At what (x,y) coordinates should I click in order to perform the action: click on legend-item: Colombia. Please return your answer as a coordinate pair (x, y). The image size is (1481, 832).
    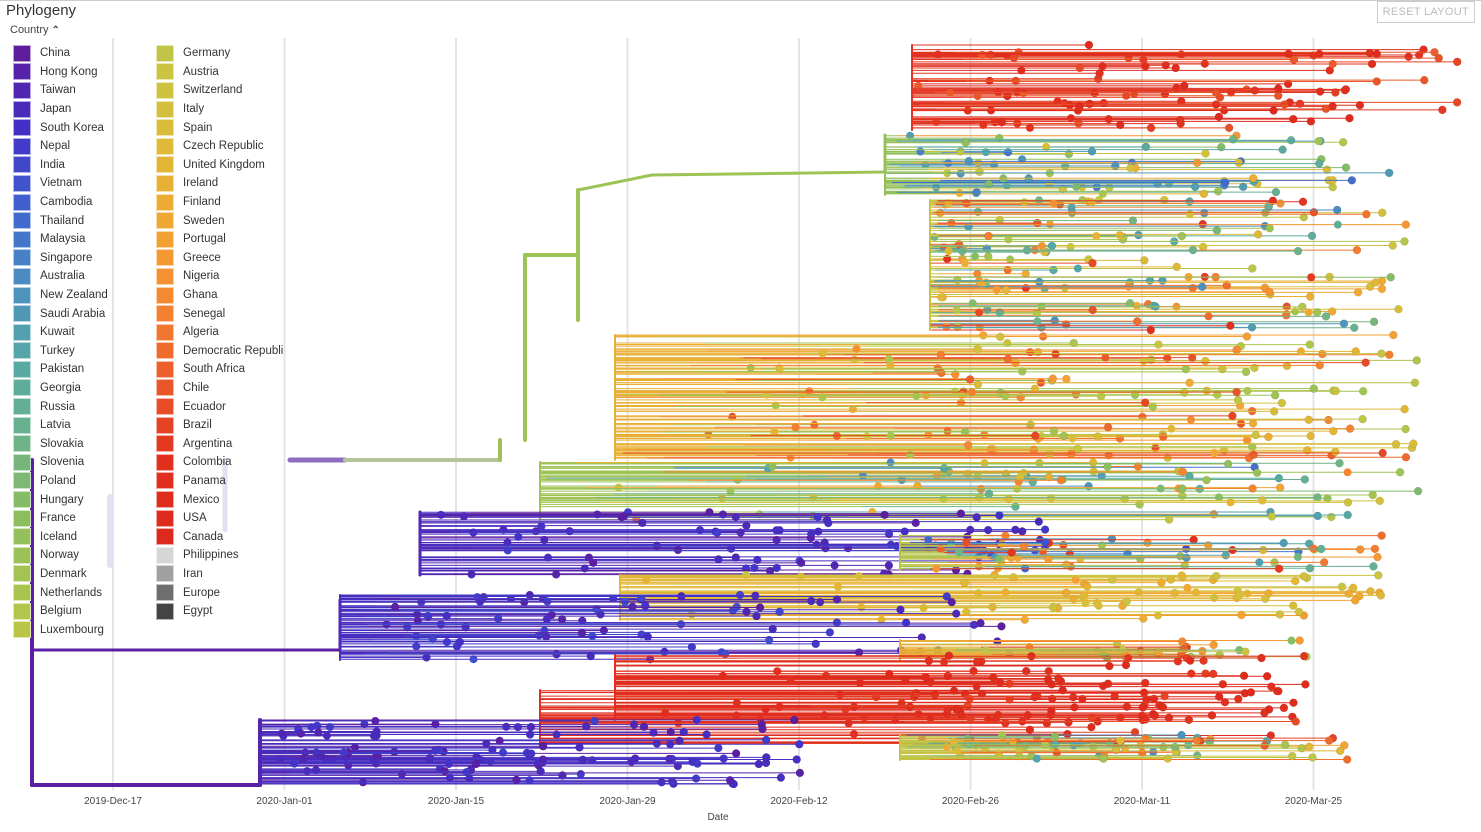
    Looking at the image, I should click on (219, 462).